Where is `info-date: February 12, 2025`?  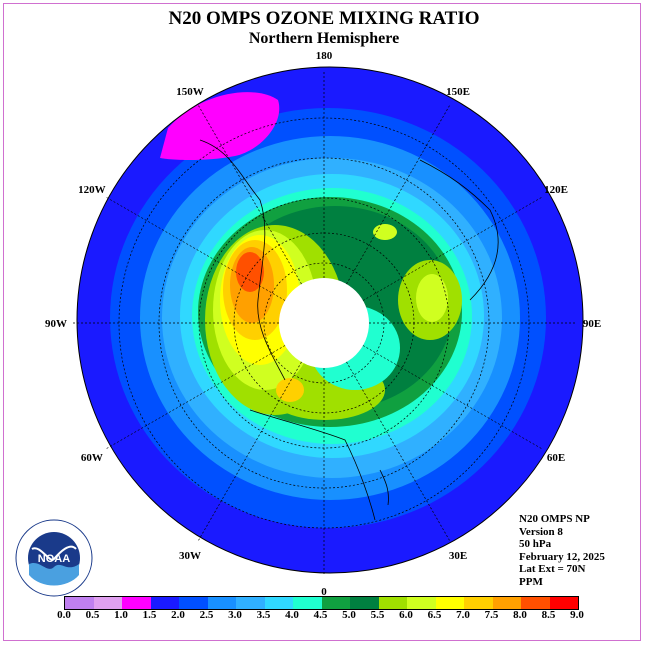
info-date: February 12, 2025 is located at coordinates (562, 556).